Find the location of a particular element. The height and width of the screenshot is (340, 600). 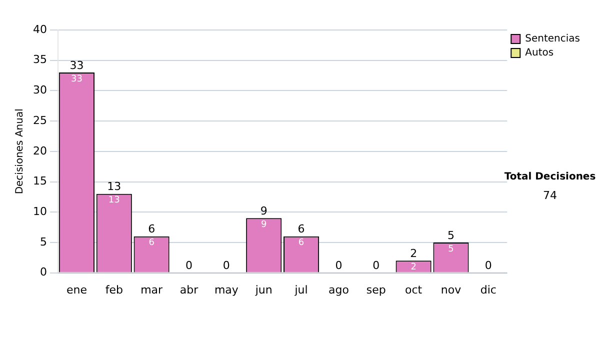

data-label: 9 is located at coordinates (263, 225).